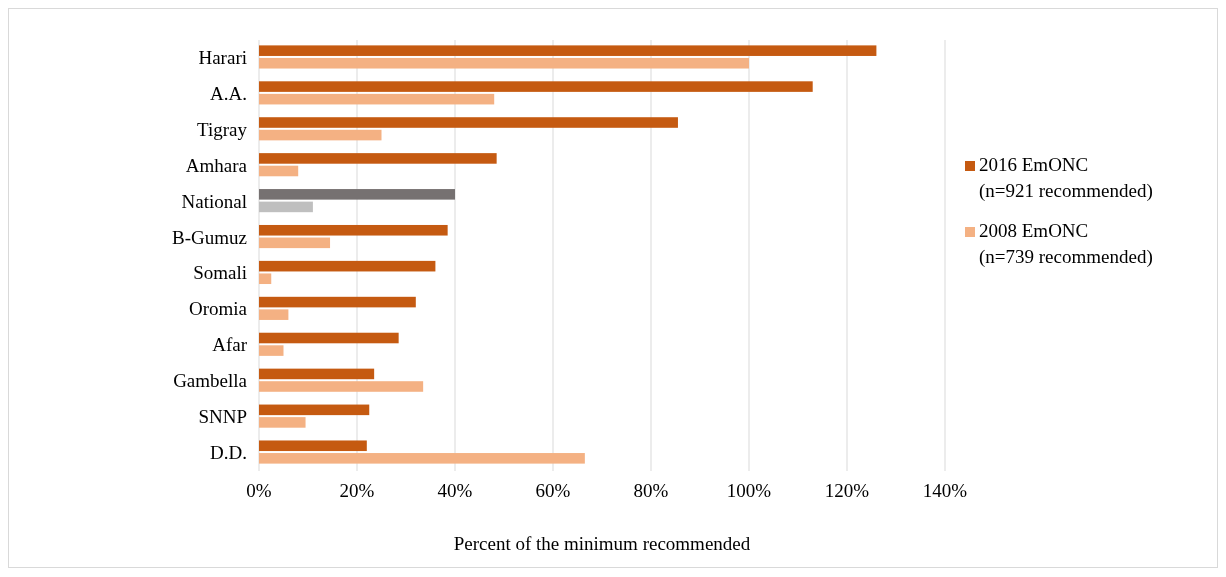  What do you see at coordinates (651, 490) in the screenshot?
I see `x-tick-label: 80%` at bounding box center [651, 490].